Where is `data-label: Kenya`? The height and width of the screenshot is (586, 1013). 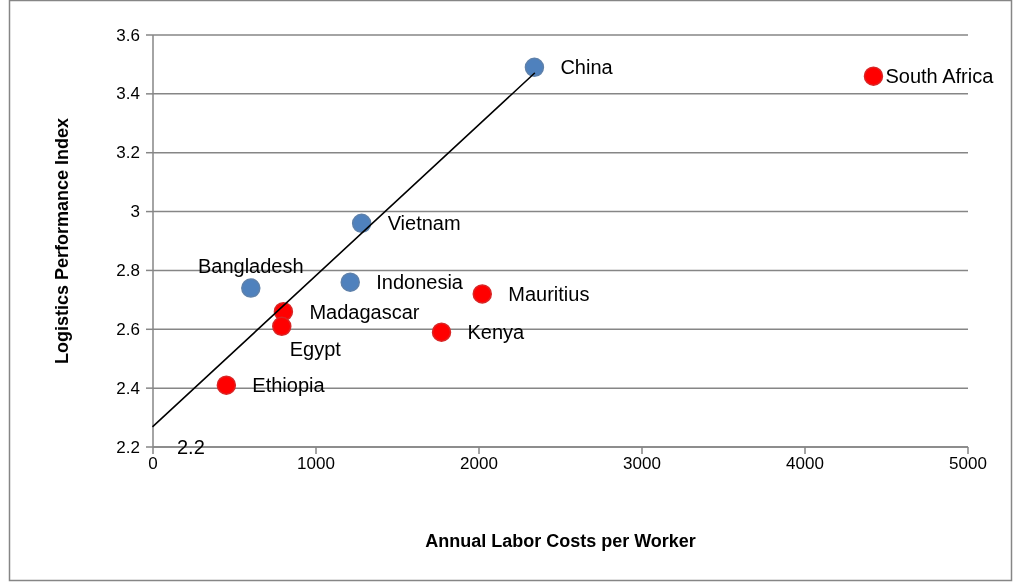
data-label: Kenya is located at coordinates (496, 332).